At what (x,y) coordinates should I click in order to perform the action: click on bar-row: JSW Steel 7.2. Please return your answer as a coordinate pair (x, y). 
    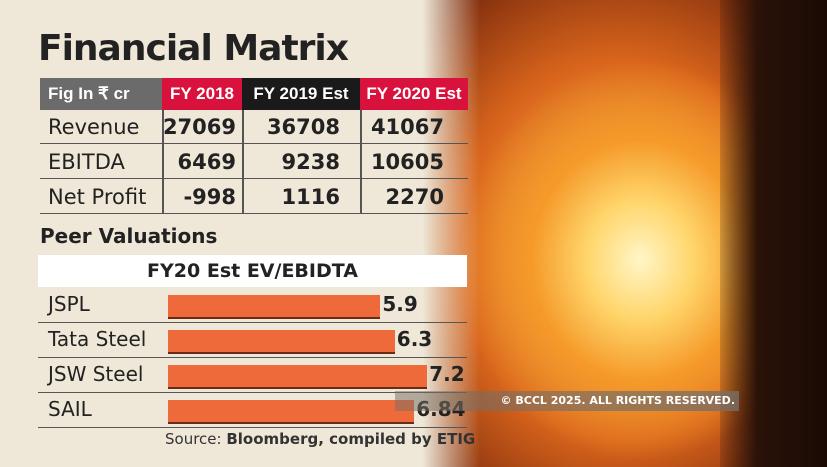
    Looking at the image, I should click on (252, 375).